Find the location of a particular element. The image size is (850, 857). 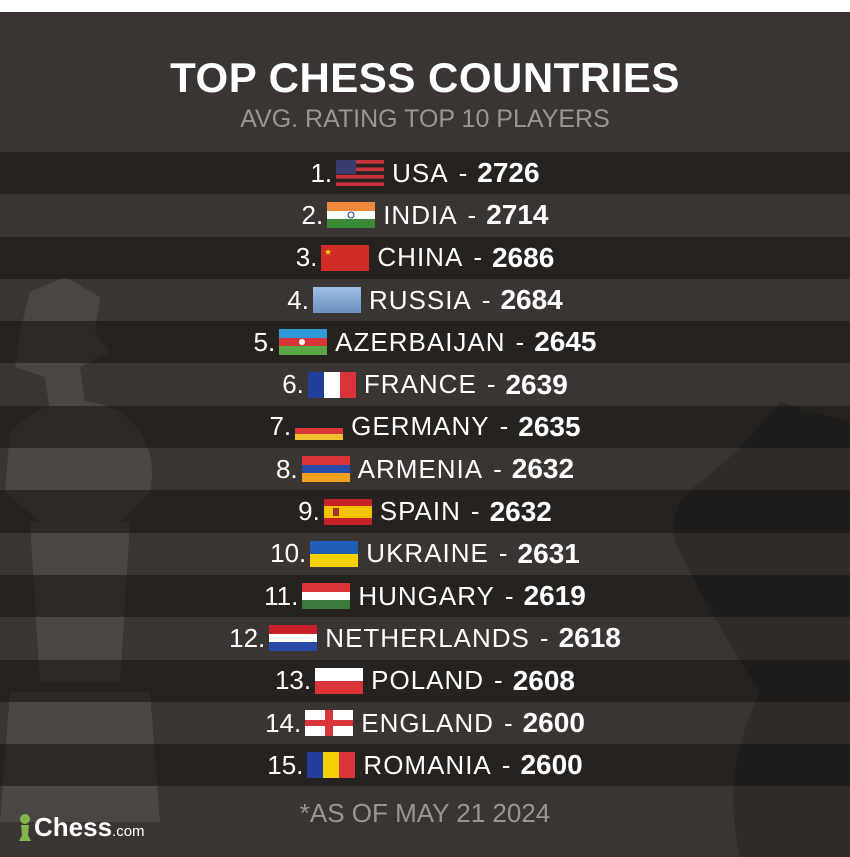

ranking-row: 7. GERMANY -2635 is located at coordinates (425, 427).